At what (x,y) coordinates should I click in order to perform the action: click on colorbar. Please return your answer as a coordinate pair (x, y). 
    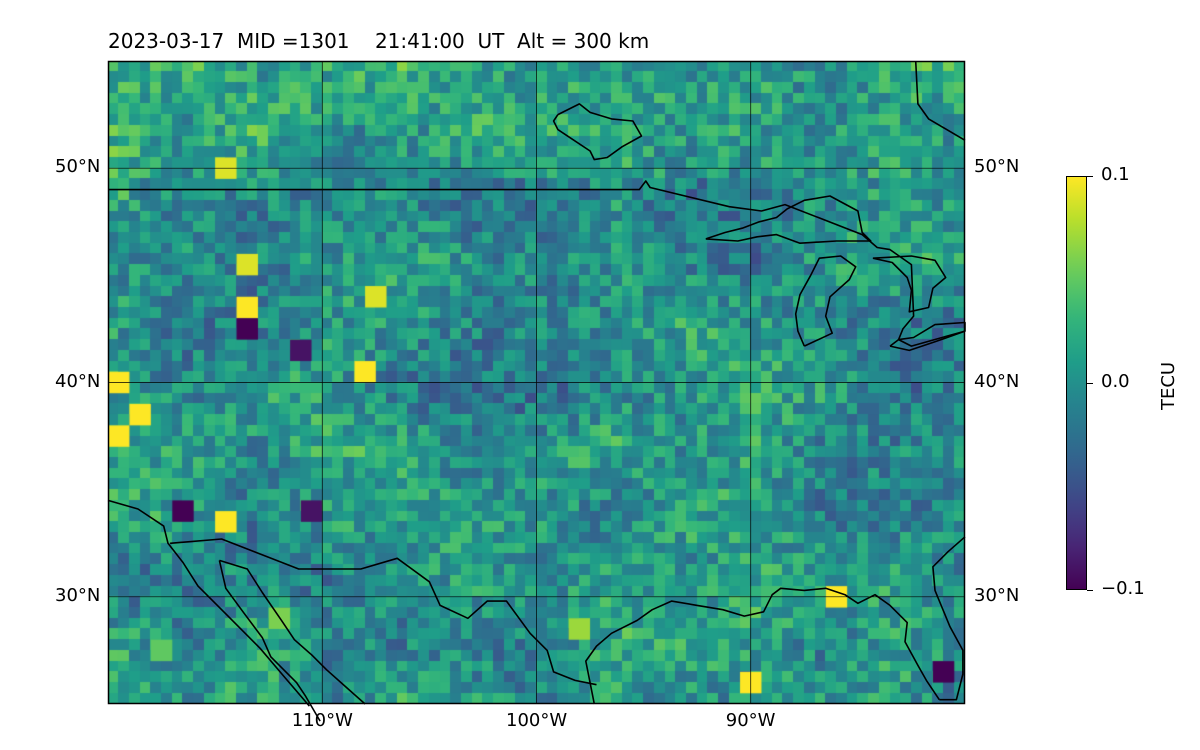
    Looking at the image, I should click on (1076, 383).